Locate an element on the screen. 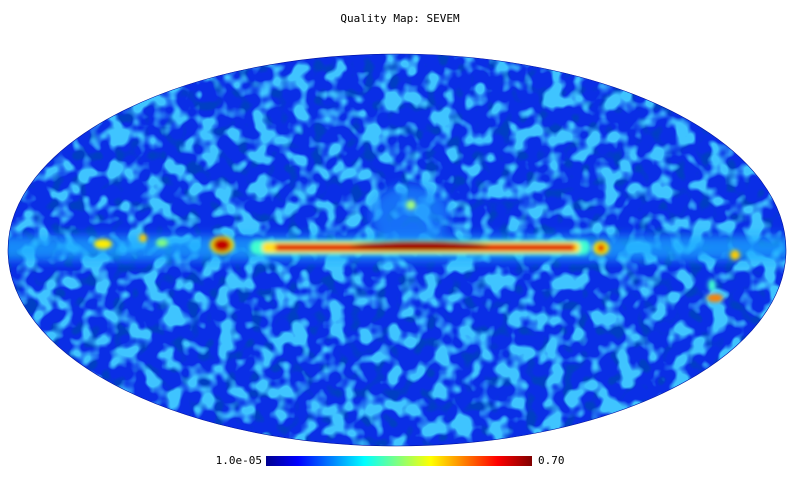  colorbar-max-label: 0.70 is located at coordinates (551, 460).